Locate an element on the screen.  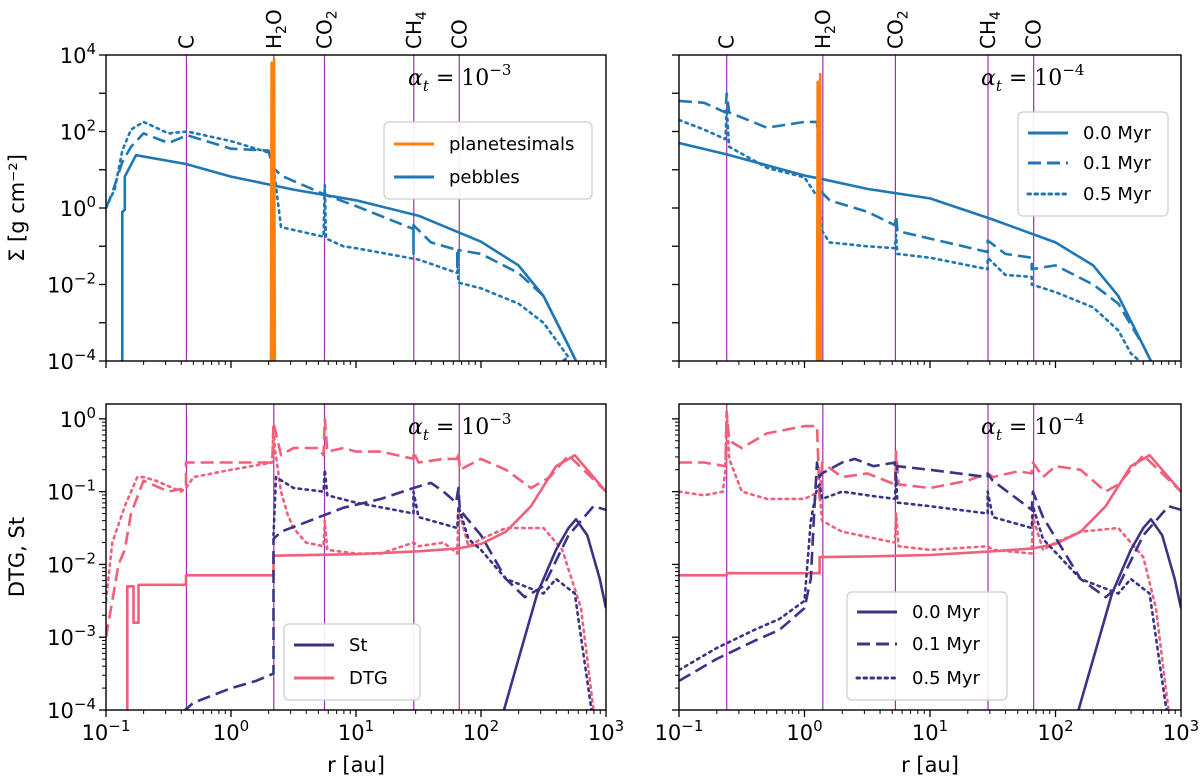
ice-line-label: CO2 is located at coordinates (897, 29).